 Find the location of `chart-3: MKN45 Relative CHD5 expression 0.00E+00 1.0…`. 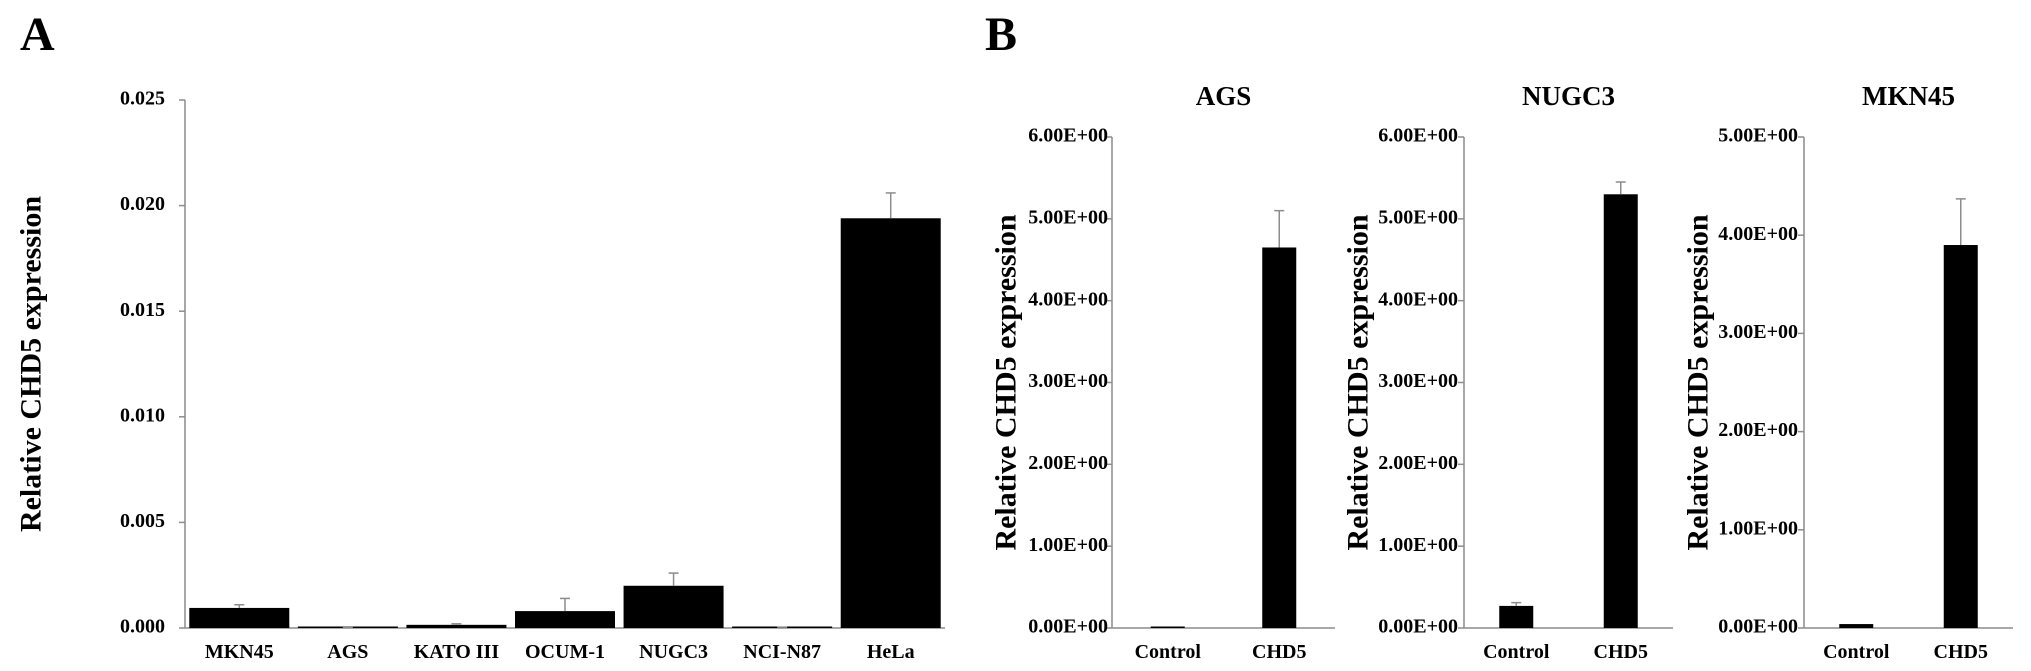

chart-3: MKN45 Relative CHD5 expression 0.00E+00 1.0… is located at coordinates (1847, 372).